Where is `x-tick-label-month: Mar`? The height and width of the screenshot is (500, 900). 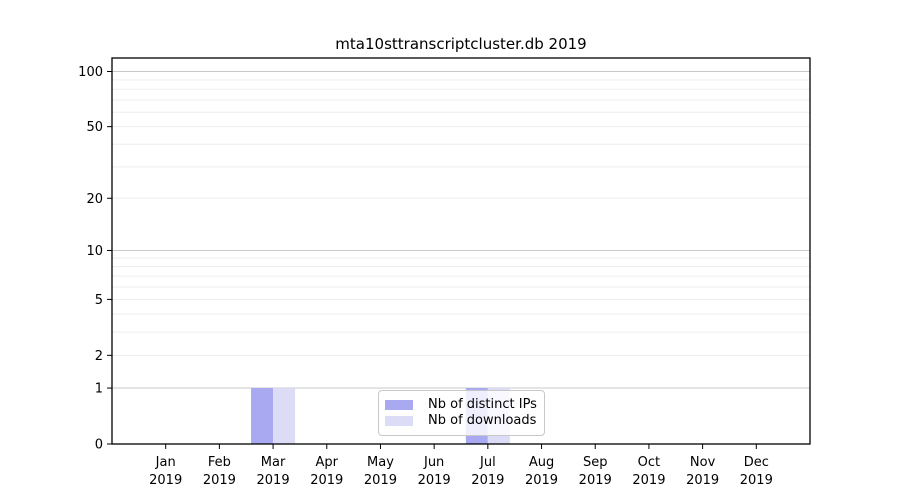 x-tick-label-month: Mar is located at coordinates (273, 462).